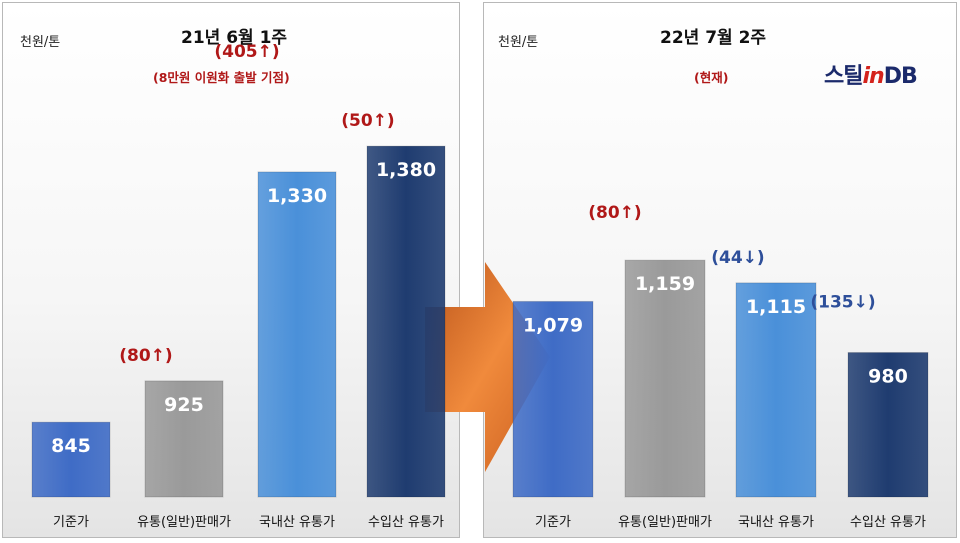 The height and width of the screenshot is (543, 960). I want to click on left-category-label: 유통(일반)판매가, so click(184, 522).